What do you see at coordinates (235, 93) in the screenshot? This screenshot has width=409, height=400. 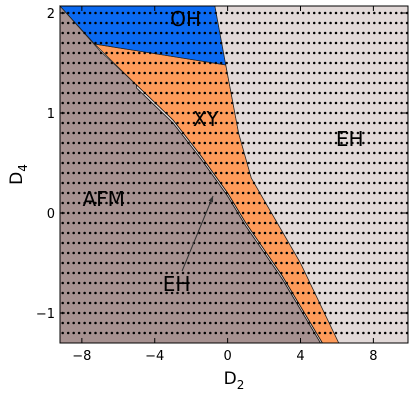 I see `dotted-row` at bounding box center [235, 93].